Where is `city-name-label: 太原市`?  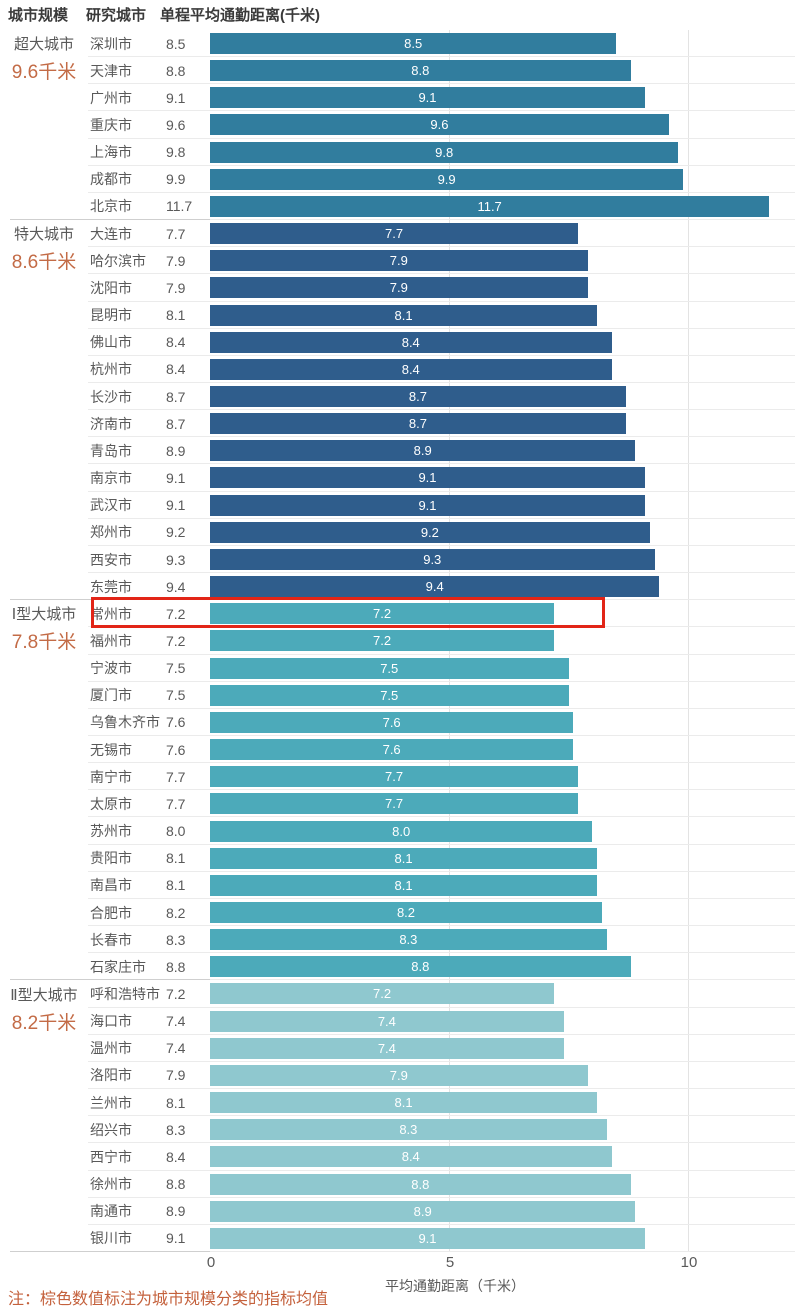 city-name-label: 太原市 is located at coordinates (111, 803).